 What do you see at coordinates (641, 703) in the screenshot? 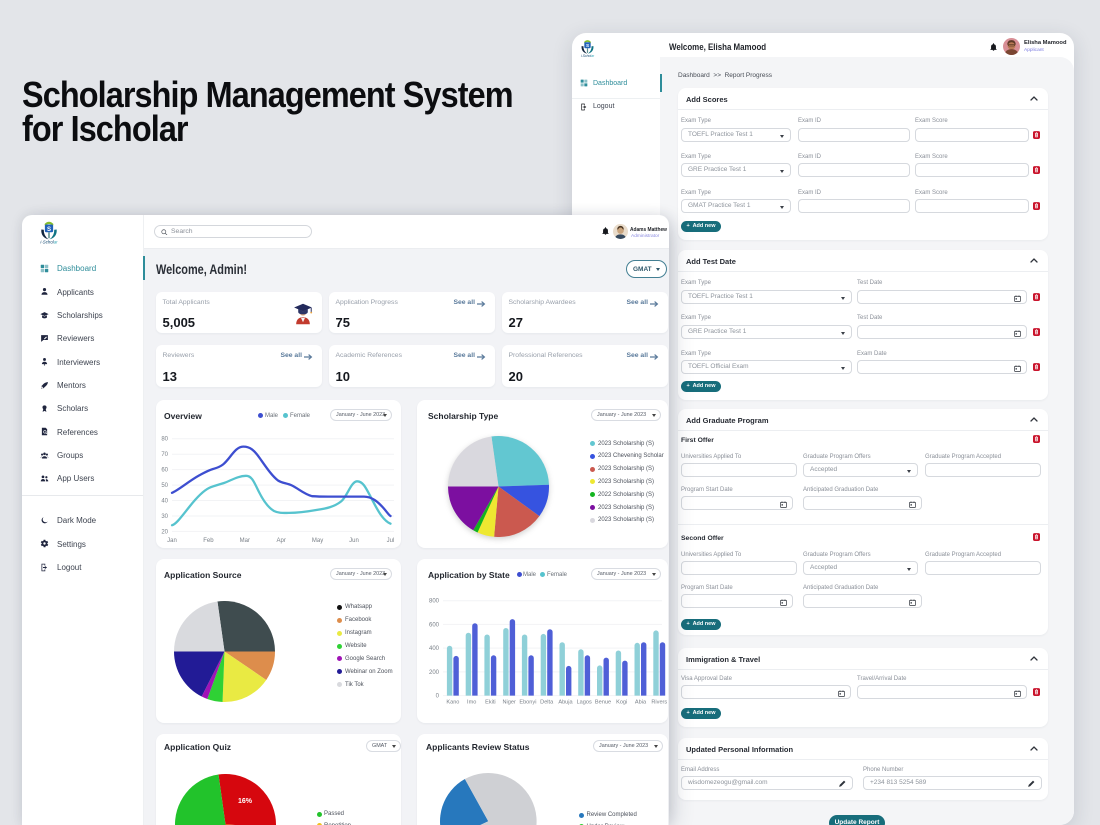
I see `svg-text: Abia` at bounding box center [641, 703].